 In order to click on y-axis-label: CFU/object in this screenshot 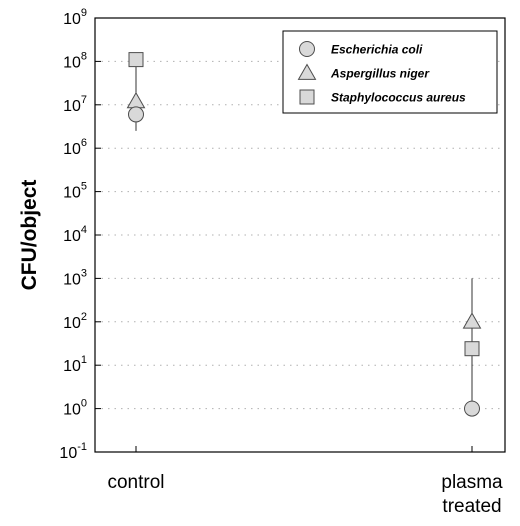, I will do `click(29, 235)`.